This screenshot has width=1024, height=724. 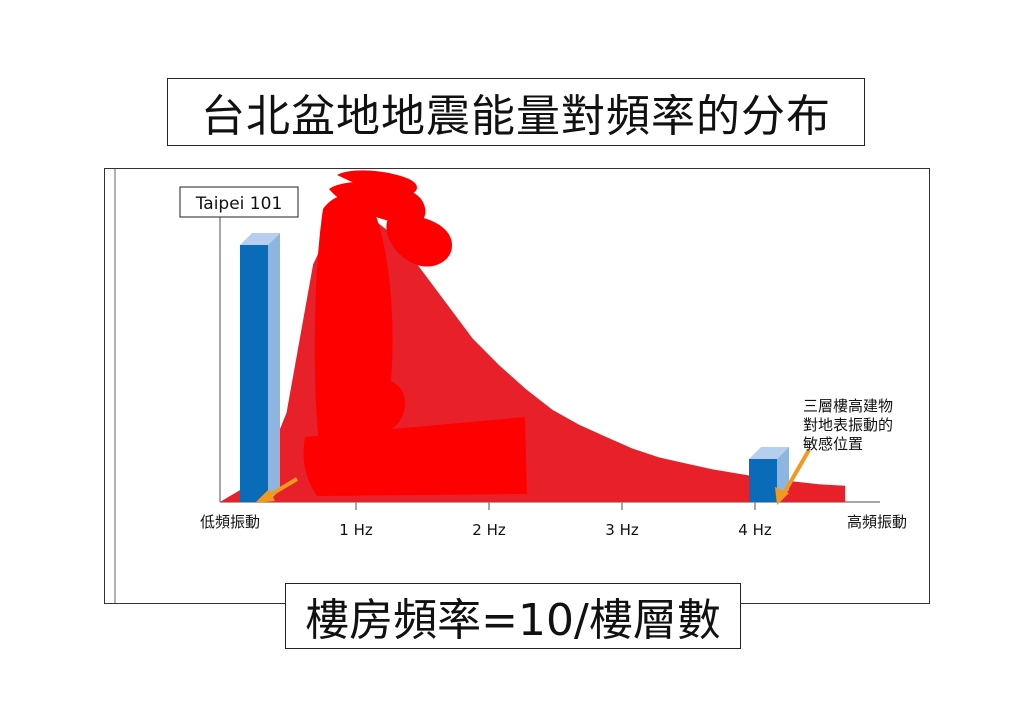 I want to click on three-story-annotation: 三層樓高建物對地表振動的敏感位置, so click(x=848, y=425).